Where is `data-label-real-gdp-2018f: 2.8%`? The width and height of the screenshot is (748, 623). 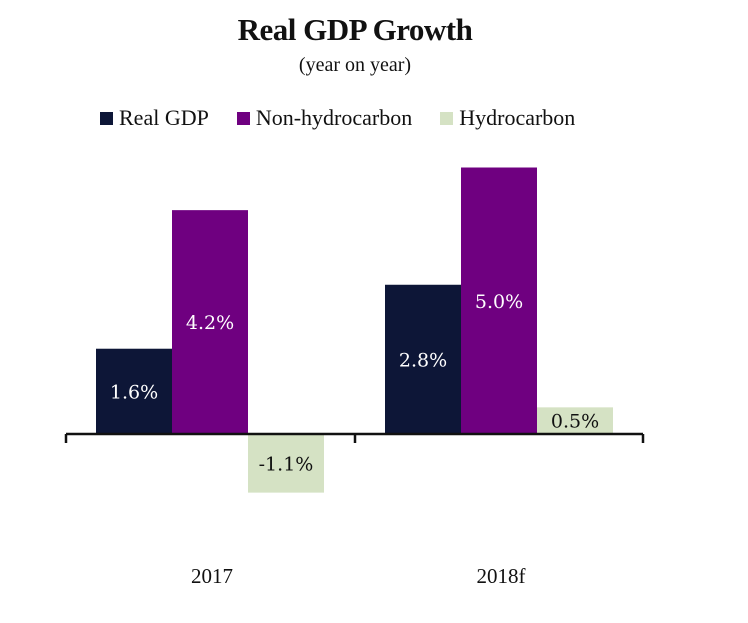
data-label-real-gdp-2018f: 2.8% is located at coordinates (423, 360).